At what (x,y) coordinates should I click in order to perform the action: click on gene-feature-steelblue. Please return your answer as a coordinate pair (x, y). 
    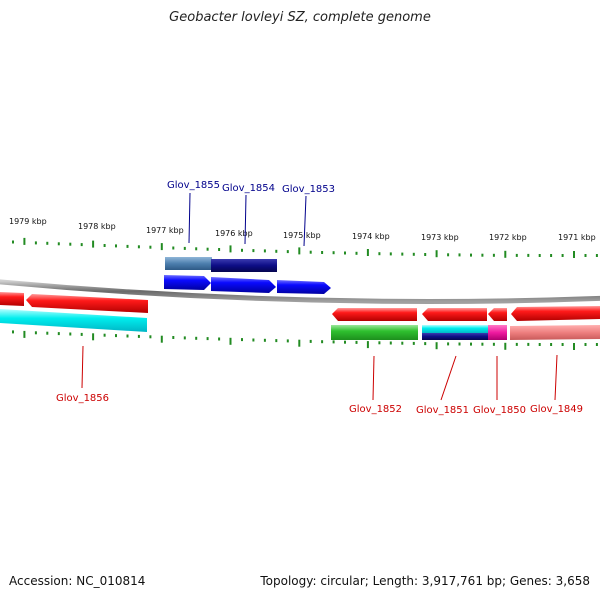
    Looking at the image, I should click on (188, 263).